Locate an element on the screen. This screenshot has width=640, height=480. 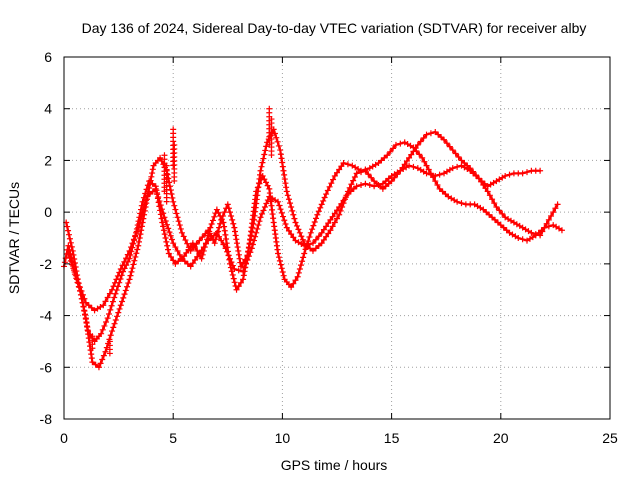
x-tick-label: 0 is located at coordinates (64, 438).